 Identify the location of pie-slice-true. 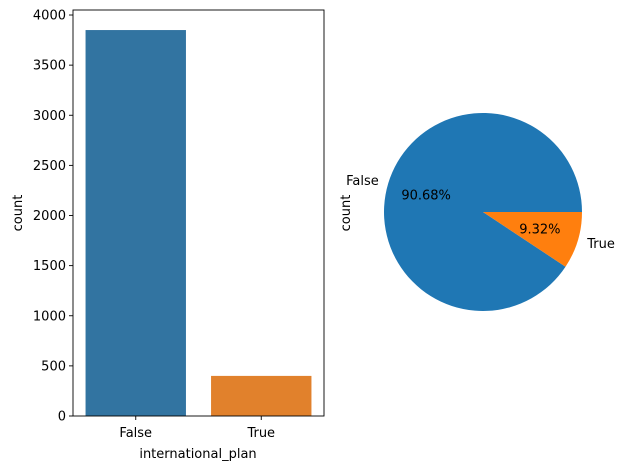
(532, 239).